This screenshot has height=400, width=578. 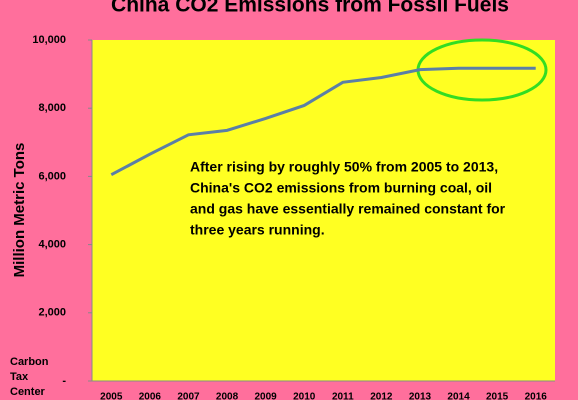 I want to click on x-tick-label: 2007, so click(x=188, y=396).